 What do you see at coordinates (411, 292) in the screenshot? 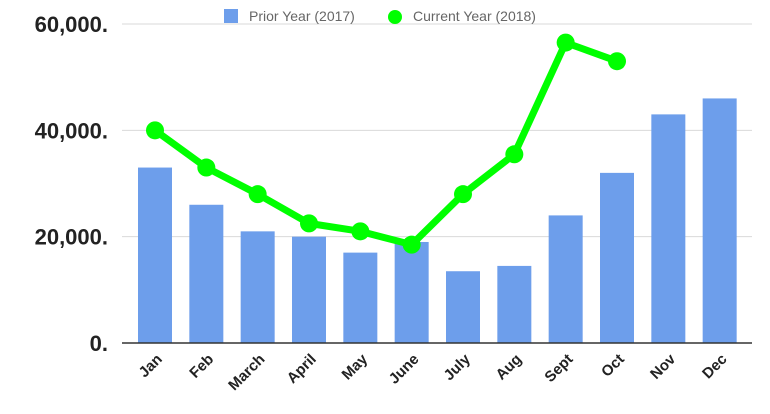
I see `bar-june` at bounding box center [411, 292].